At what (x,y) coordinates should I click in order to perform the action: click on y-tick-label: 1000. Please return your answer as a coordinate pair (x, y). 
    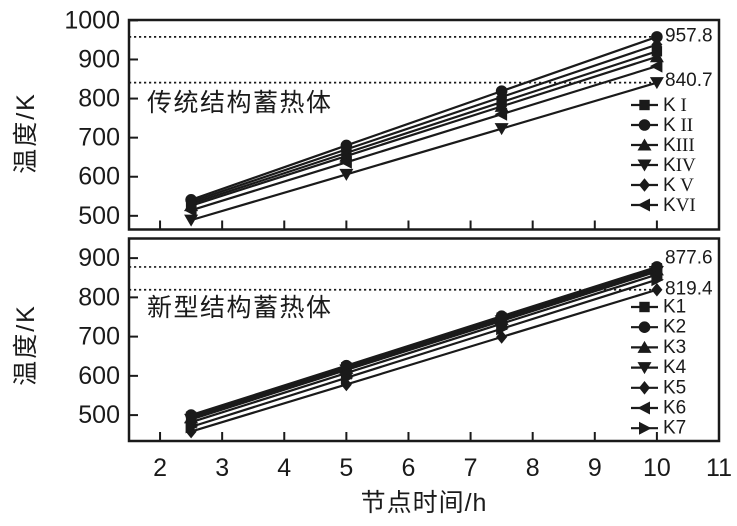
    Looking at the image, I should click on (92, 20).